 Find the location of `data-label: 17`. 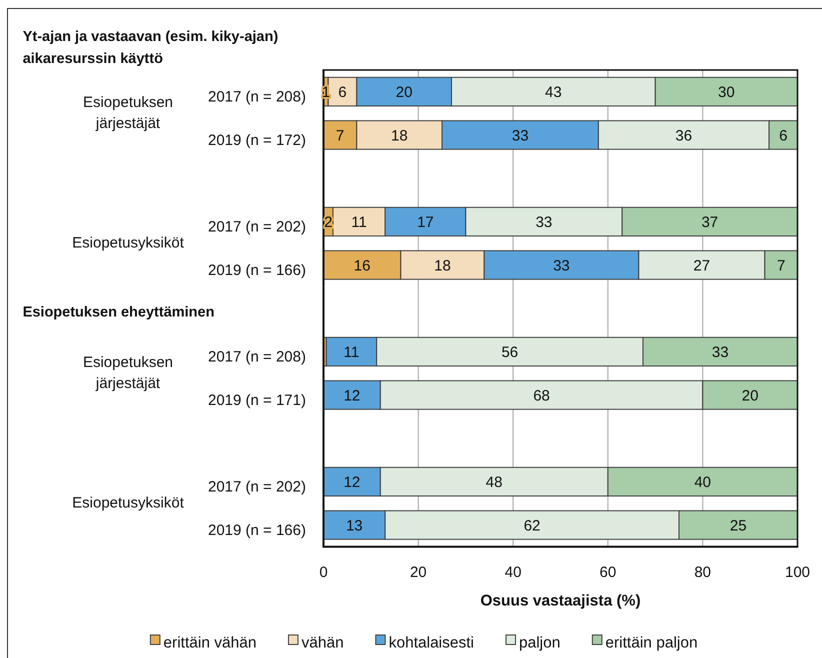

data-label: 17 is located at coordinates (425, 223).